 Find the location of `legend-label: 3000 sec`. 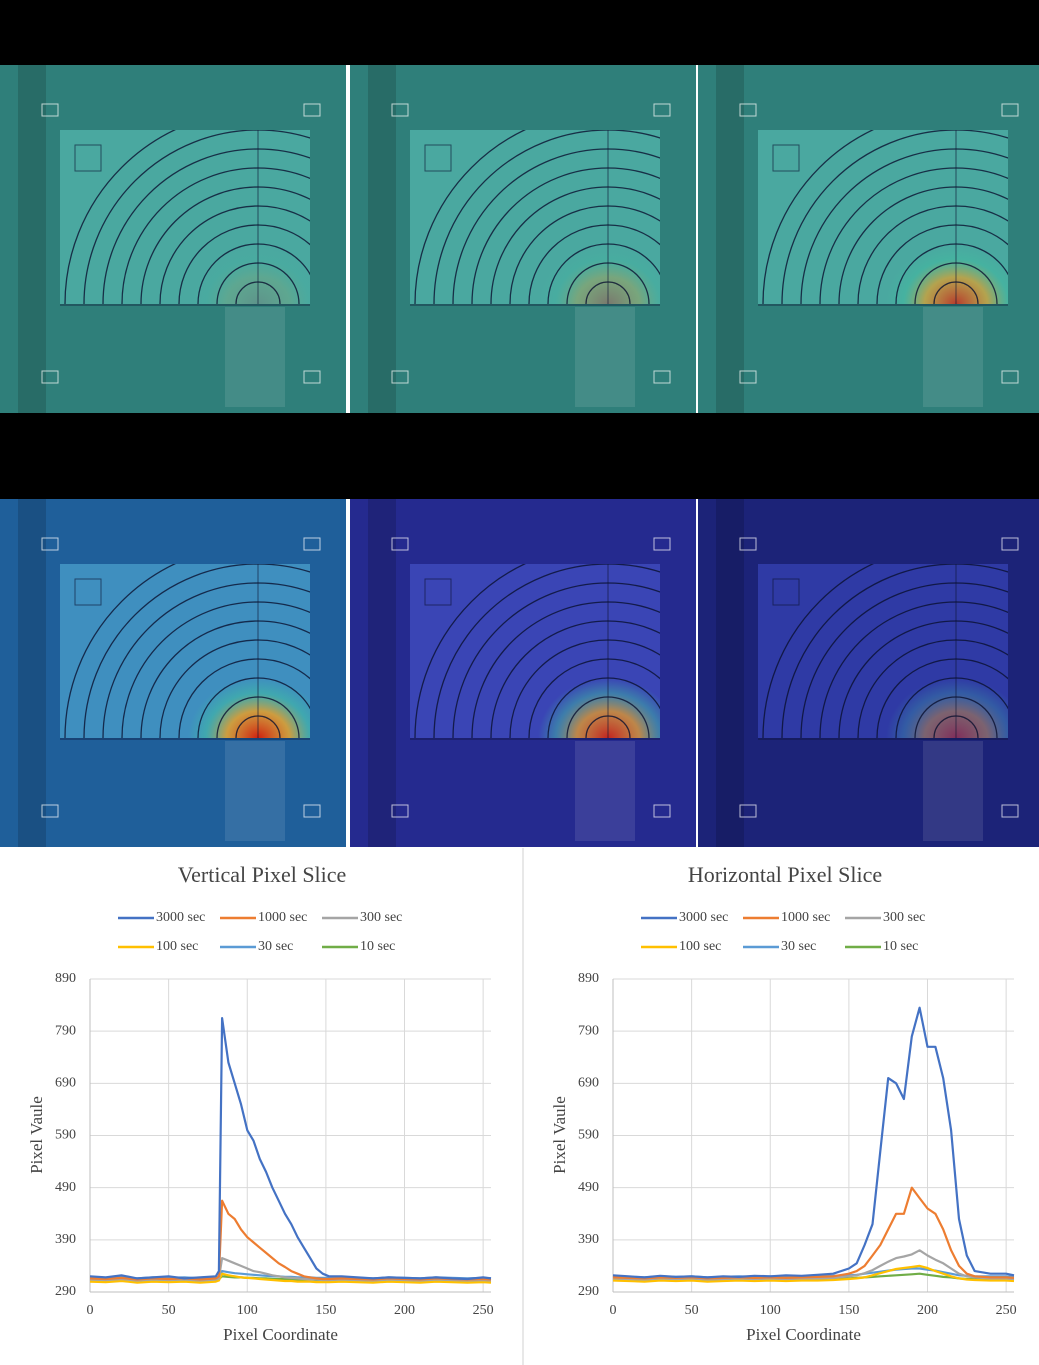

legend-label: 3000 sec is located at coordinates (180, 917).